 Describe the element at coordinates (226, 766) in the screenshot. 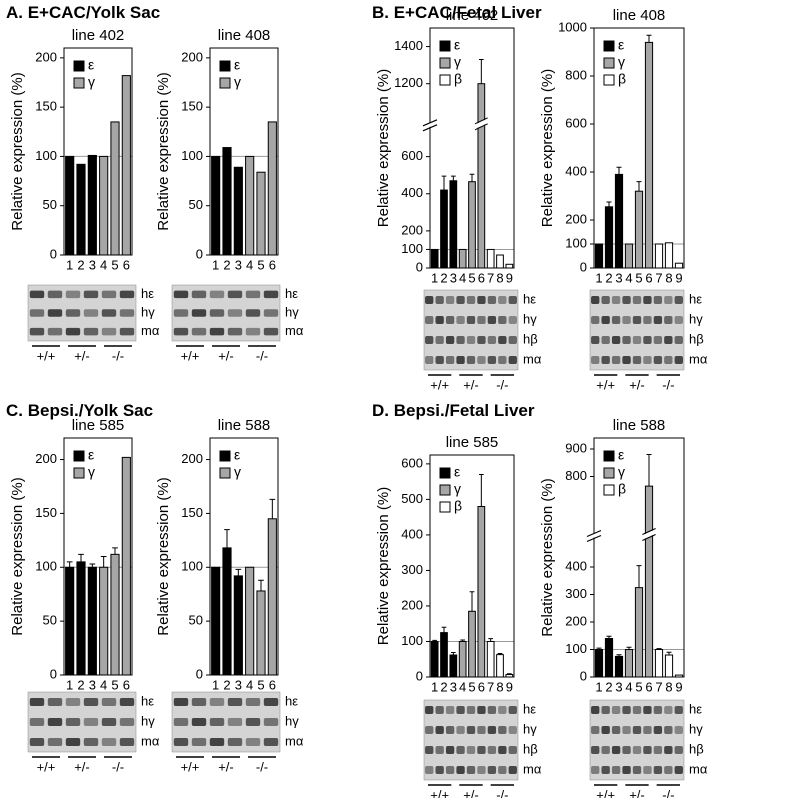

I see `genotype-label: +/-` at that location.